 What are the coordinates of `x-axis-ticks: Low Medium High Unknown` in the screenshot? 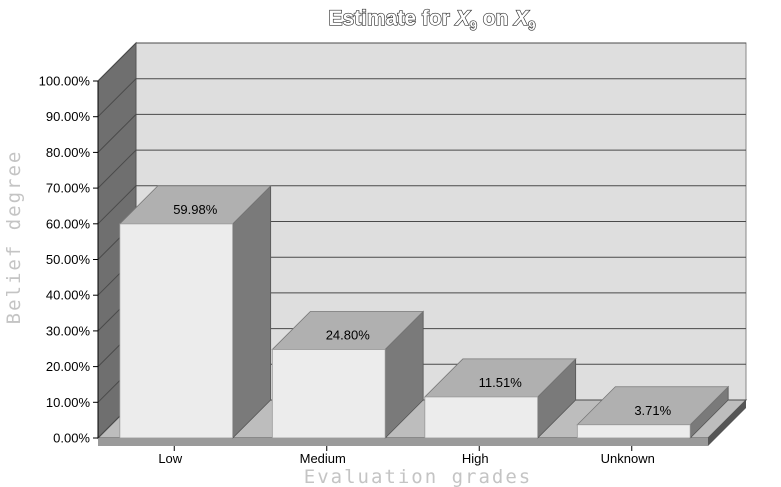 It's located at (406, 456).